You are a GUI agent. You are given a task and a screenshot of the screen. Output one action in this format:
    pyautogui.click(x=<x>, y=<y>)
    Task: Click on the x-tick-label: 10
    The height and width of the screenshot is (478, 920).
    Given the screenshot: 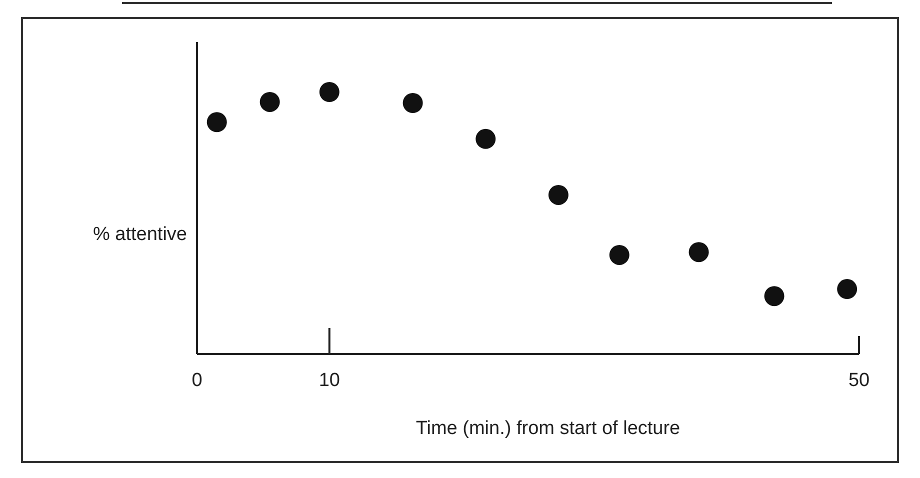 What is the action you would take?
    pyautogui.click(x=329, y=380)
    